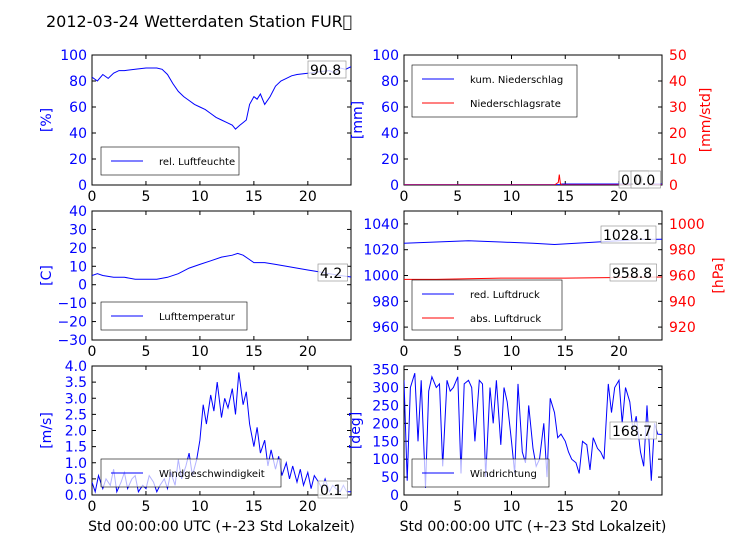 The height and width of the screenshot is (552, 736). I want to click on y-tick-label: 0.5, so click(76, 480).